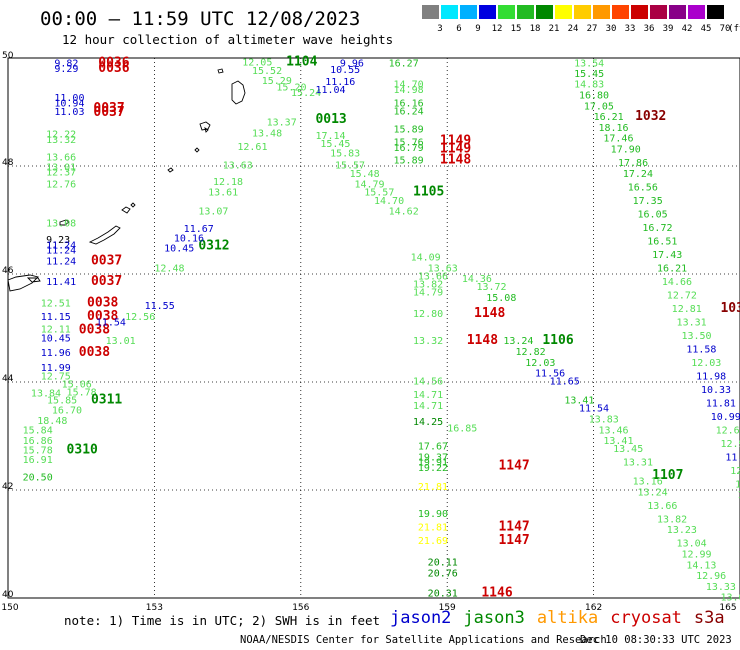  Describe the element at coordinates (267, 133) in the screenshot. I see `wave-height-label: 13.48` at that location.